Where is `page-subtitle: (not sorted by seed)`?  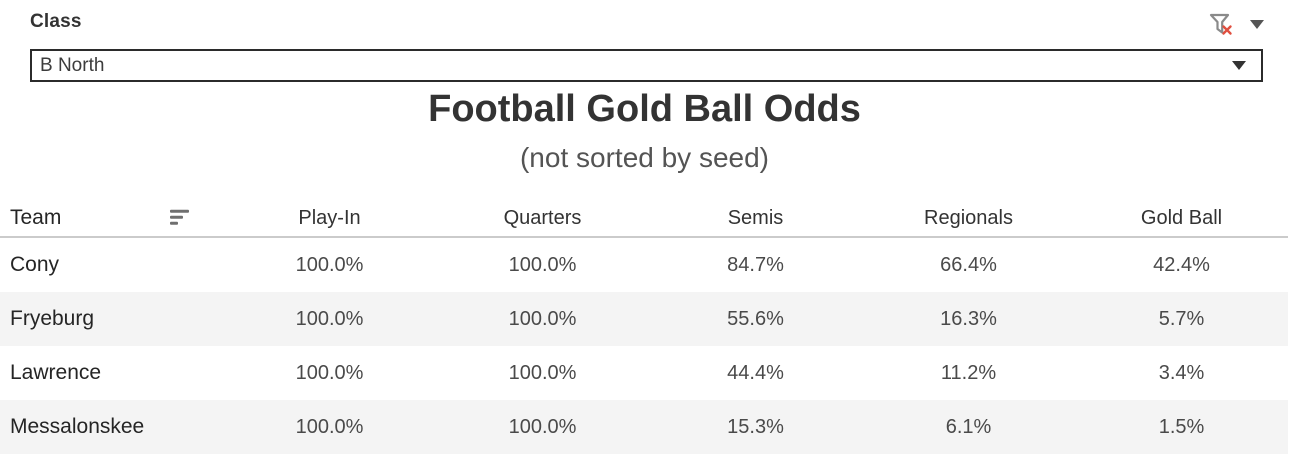
page-subtitle: (not sorted by seed) is located at coordinates (644, 157).